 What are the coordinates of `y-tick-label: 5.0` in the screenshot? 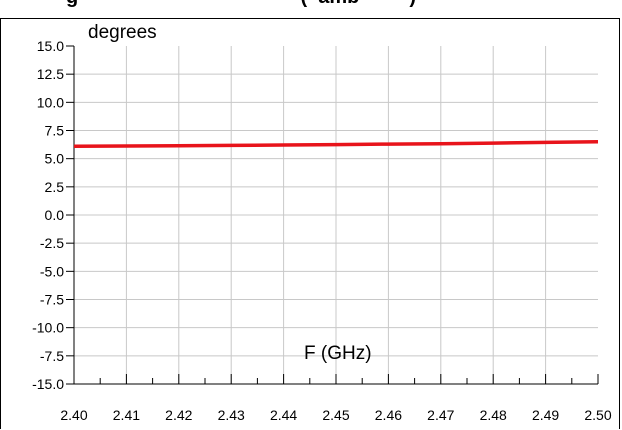 It's located at (55, 159).